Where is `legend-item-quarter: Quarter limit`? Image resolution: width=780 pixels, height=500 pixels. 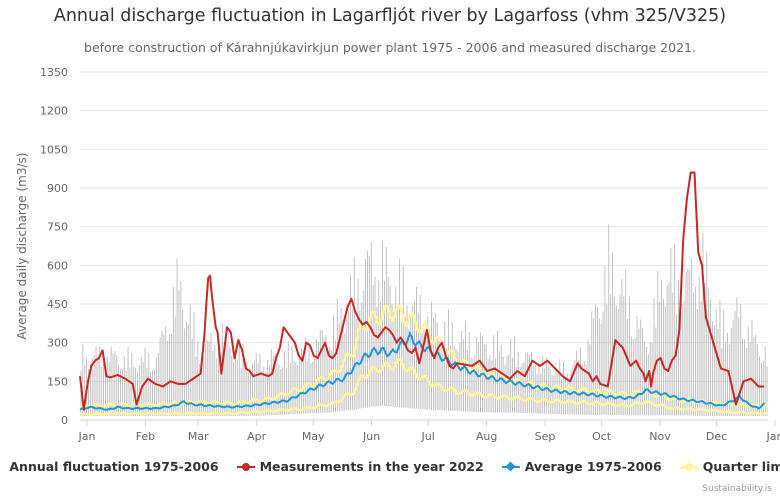
legend-item-quarter: Quarter limit is located at coordinates (729, 466).